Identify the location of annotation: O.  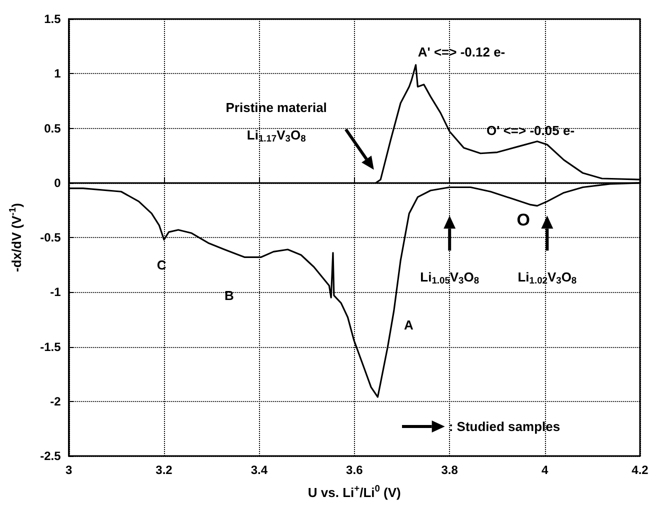
(523, 220).